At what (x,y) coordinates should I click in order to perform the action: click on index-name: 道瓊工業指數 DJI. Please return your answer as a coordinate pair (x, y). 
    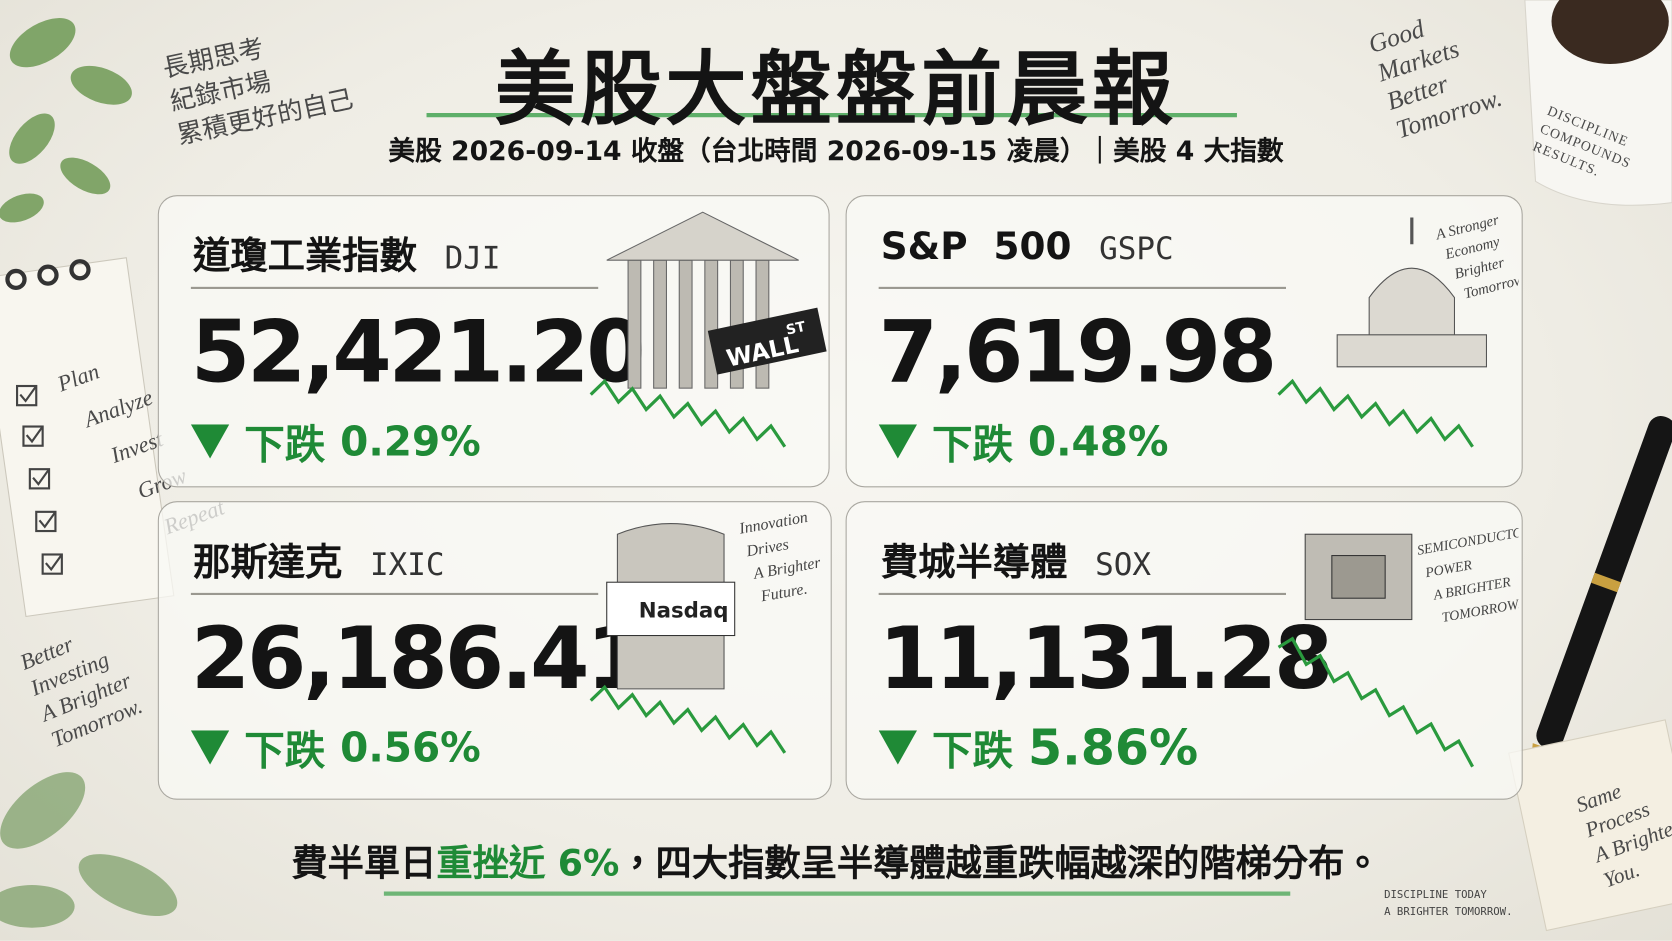
    Looking at the image, I should click on (347, 253).